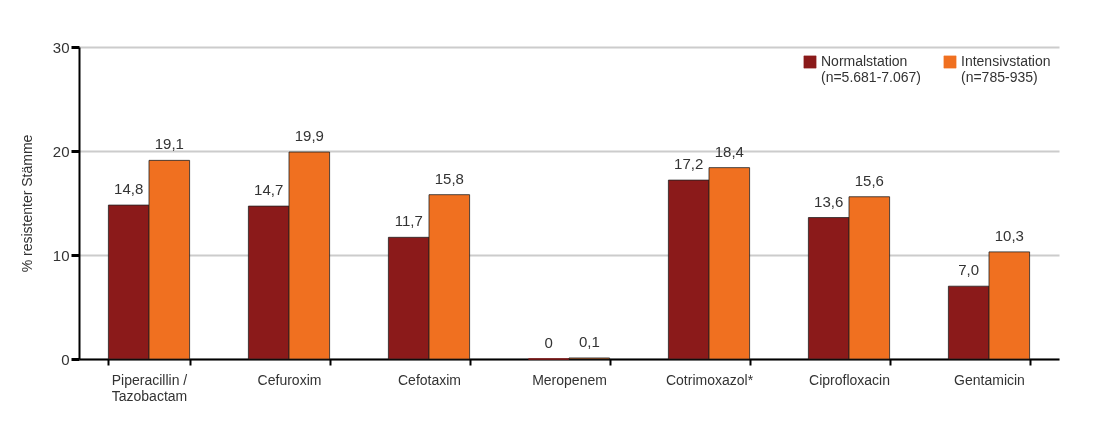 This screenshot has width=1113, height=426. Describe the element at coordinates (989, 379) in the screenshot. I see `x-tick-label: Gentamicin` at that location.